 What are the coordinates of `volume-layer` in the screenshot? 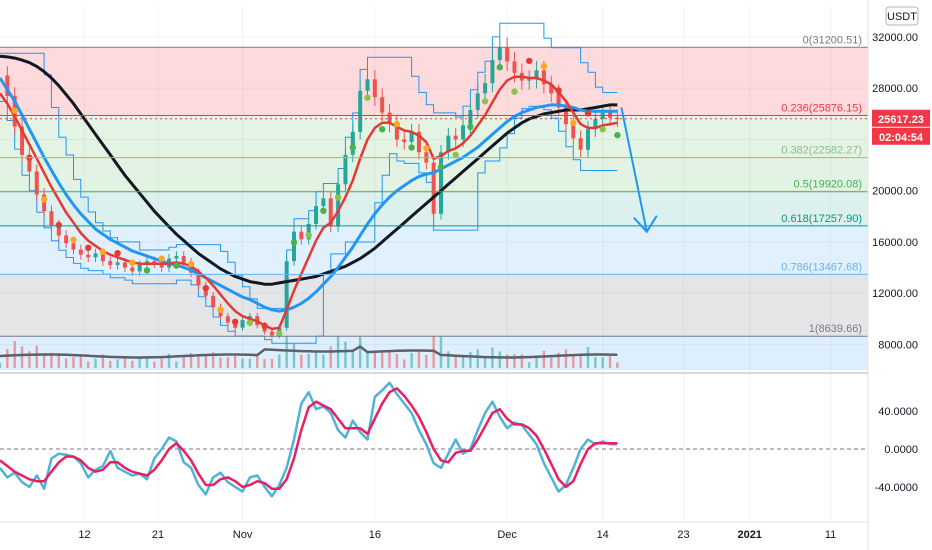 It's located at (309, 352).